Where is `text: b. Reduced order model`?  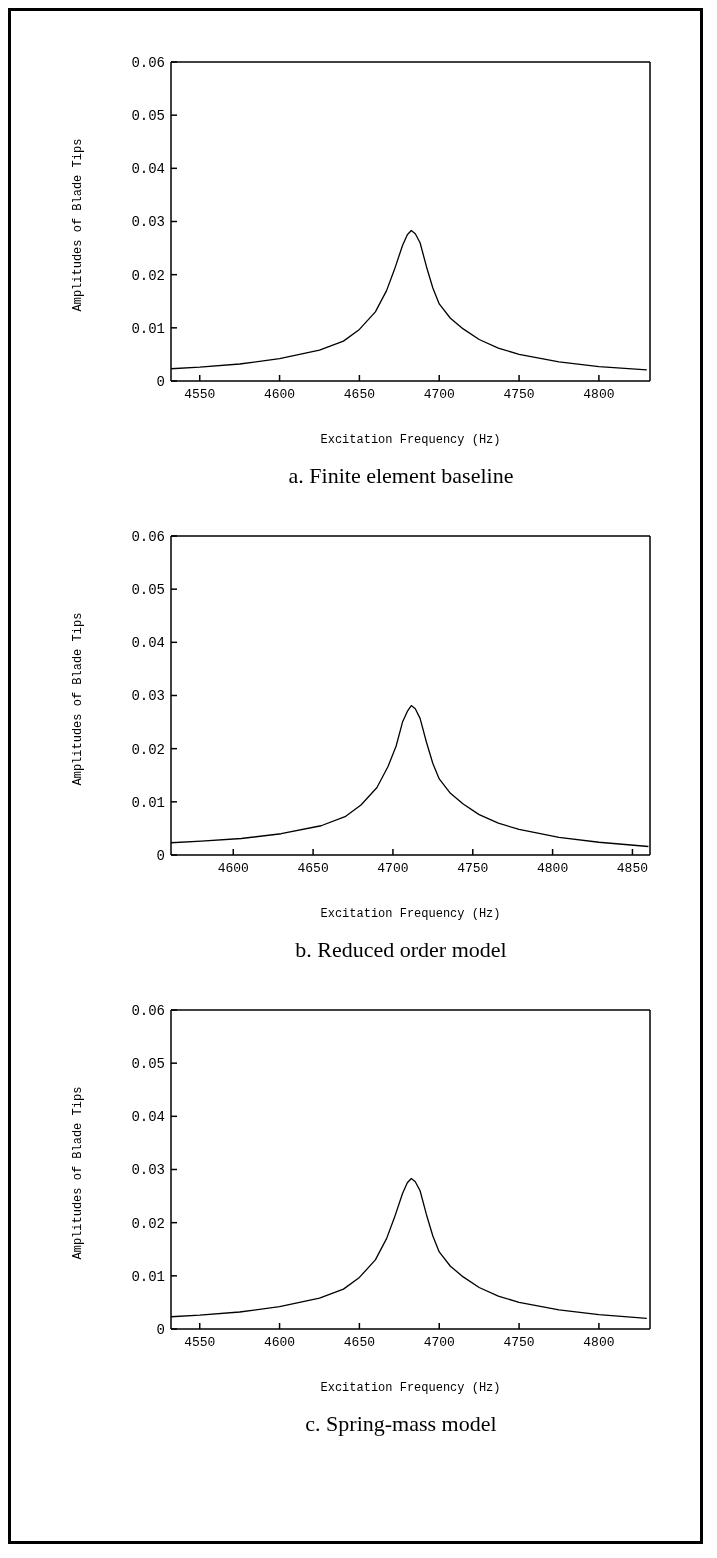 text: b. Reduced order model is located at coordinates (401, 950).